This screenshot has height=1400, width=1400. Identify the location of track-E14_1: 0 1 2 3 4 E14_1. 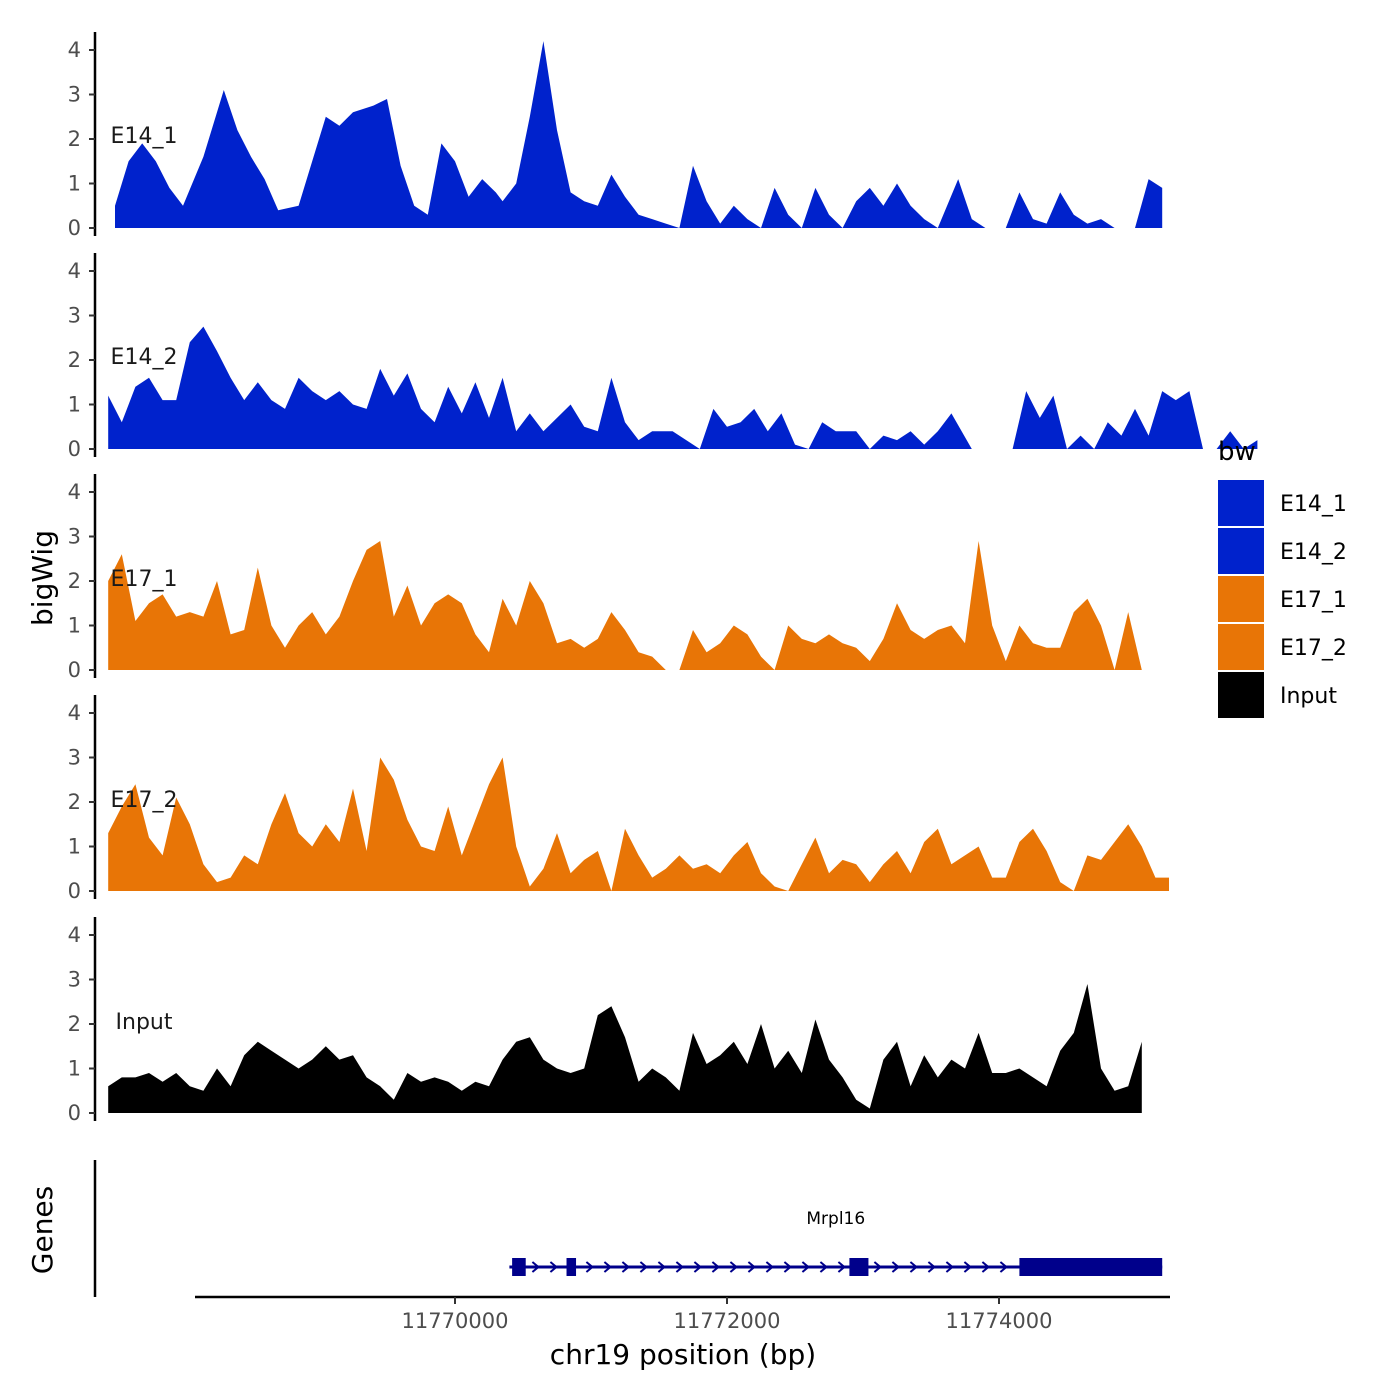
(615, 136).